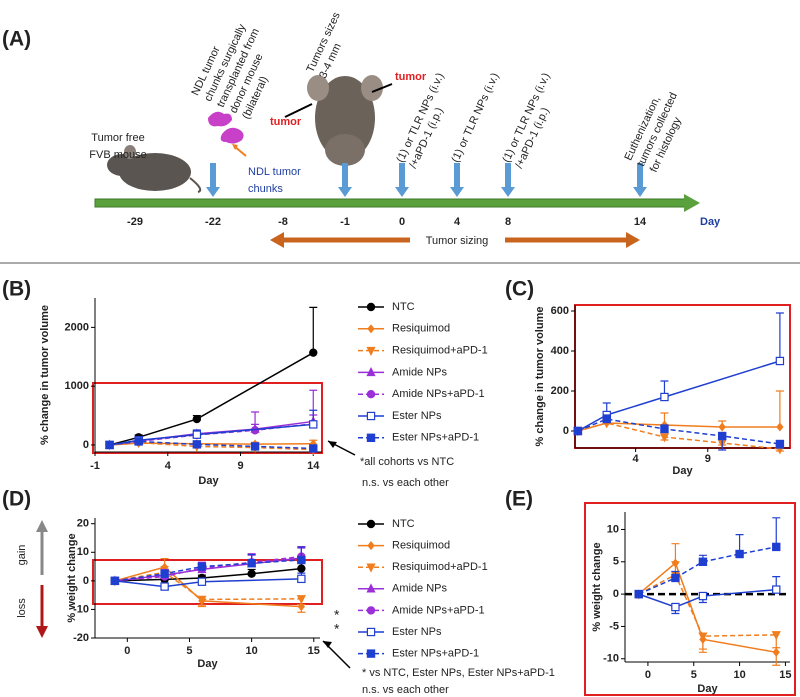  What do you see at coordinates (708, 459) in the screenshot?
I see `x-tick-label: 9` at bounding box center [708, 459].